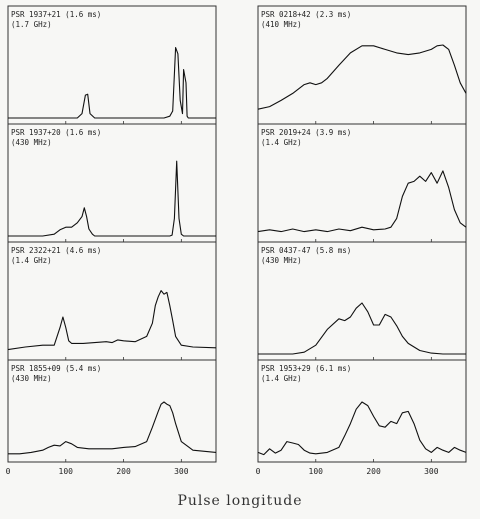 The width and height of the screenshot is (480, 519). Describe the element at coordinates (56, 250) in the screenshot. I see `pulsar-name-label: PSR 2322+21 (4.6 ms)` at that location.